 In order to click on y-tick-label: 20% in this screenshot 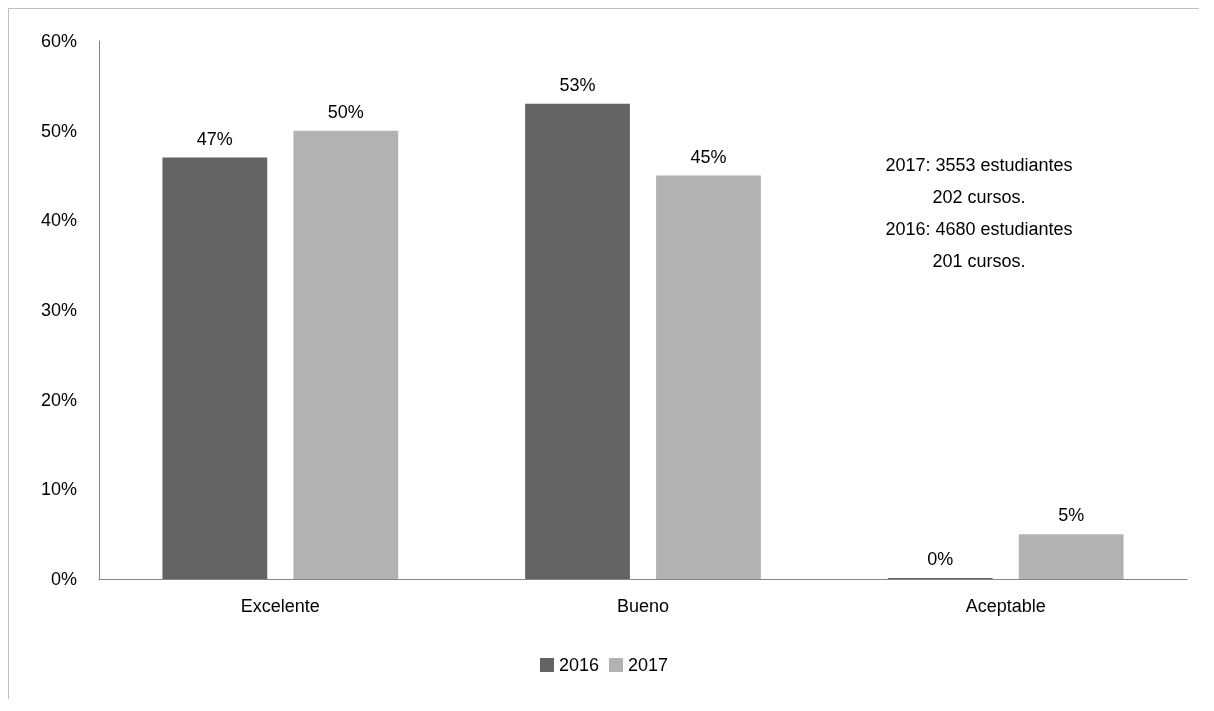, I will do `click(58, 399)`.